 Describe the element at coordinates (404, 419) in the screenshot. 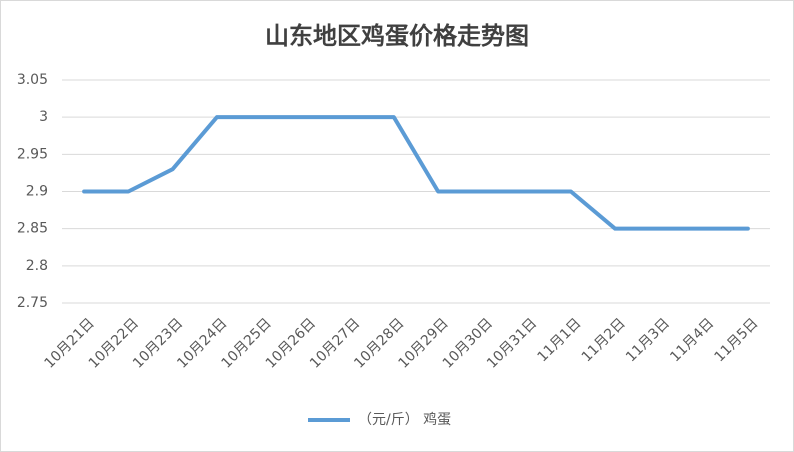

I see `legend-label: （元/斤） 鸡蛋` at that location.